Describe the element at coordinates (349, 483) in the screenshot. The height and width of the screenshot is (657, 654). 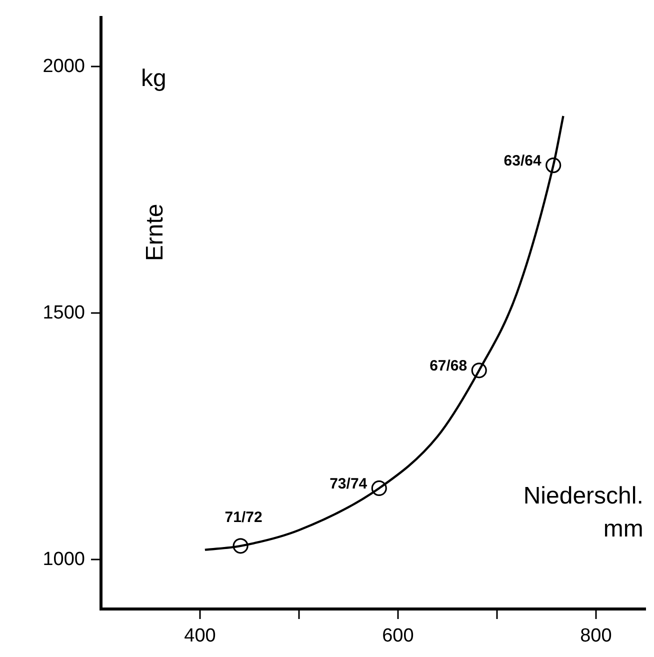
I see `annotation: 73/74` at that location.